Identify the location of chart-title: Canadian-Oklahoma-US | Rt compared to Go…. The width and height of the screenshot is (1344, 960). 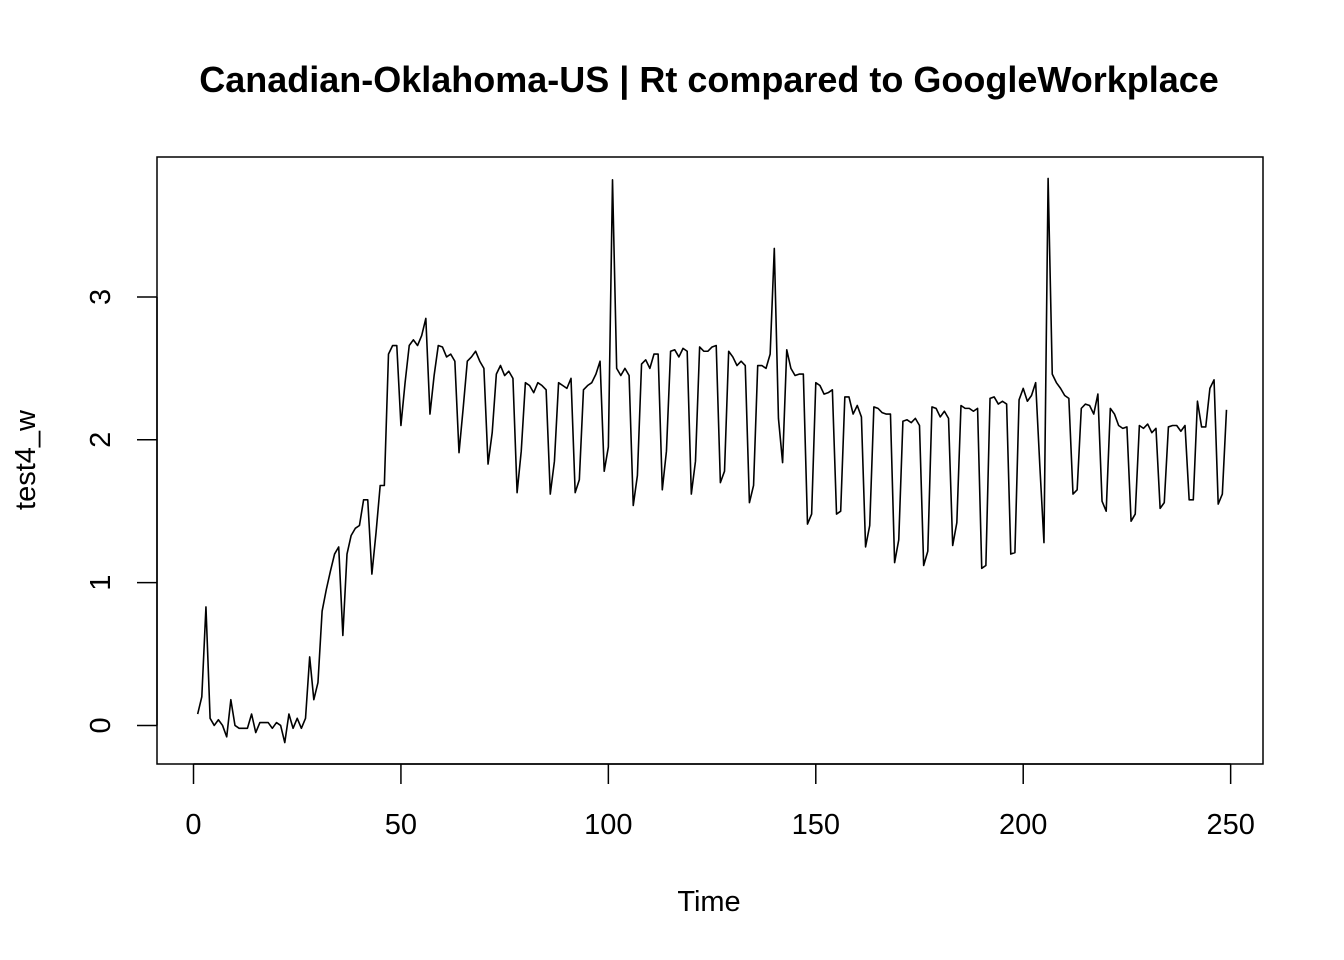
(709, 80).